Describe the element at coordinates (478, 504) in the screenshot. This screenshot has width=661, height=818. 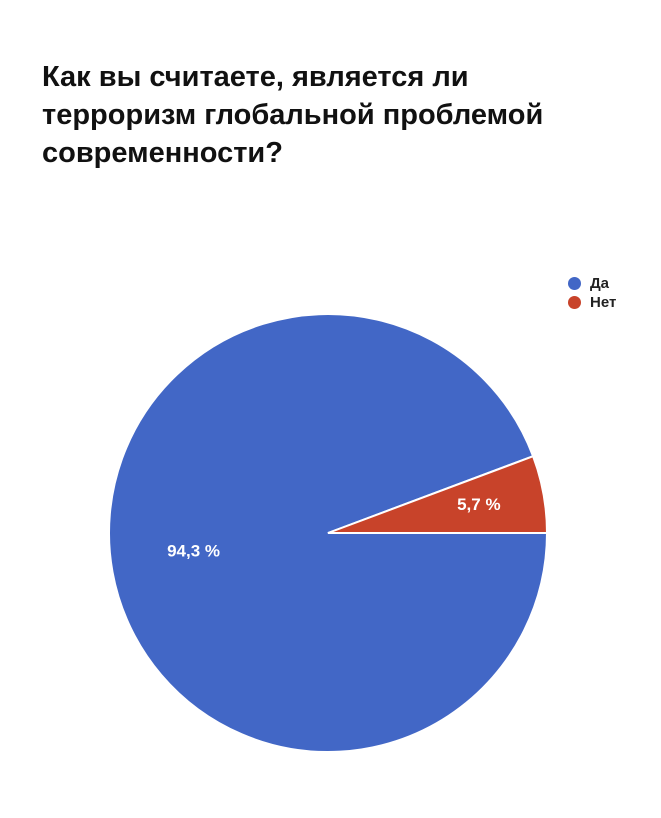
I see `pie-label-net: 5,7 %` at that location.